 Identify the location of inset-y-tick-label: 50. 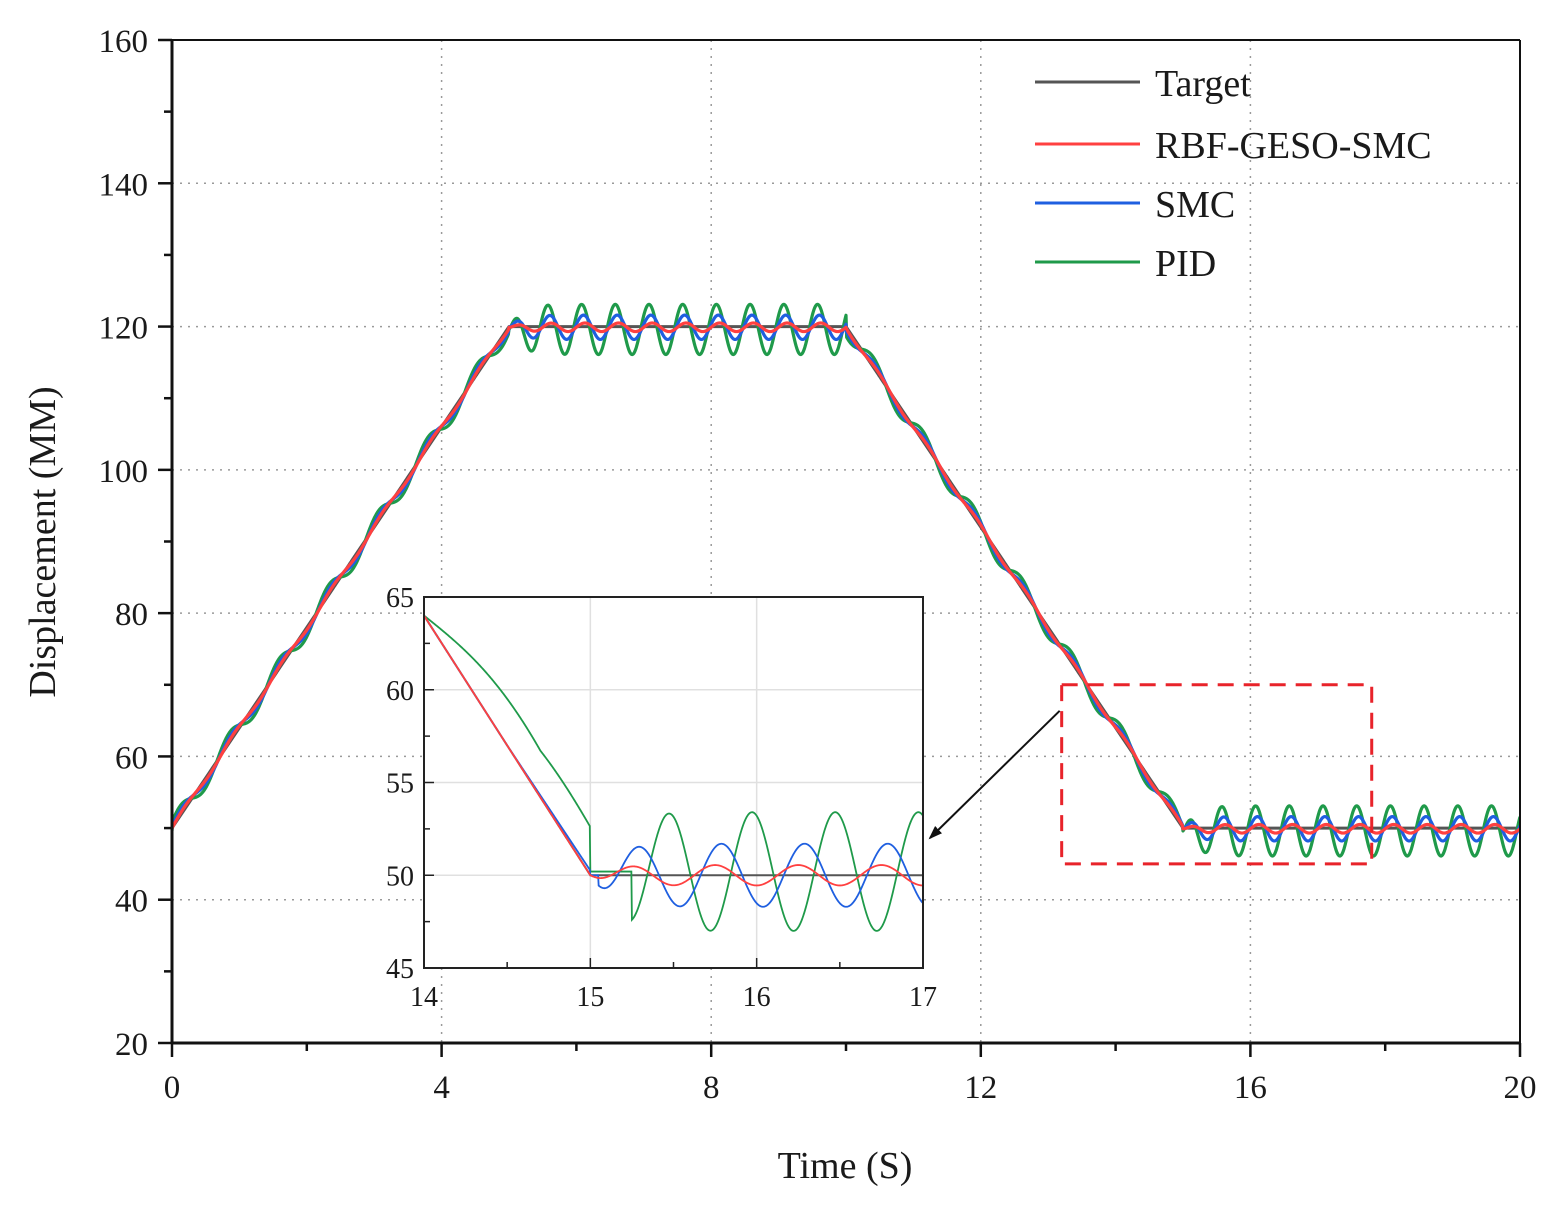
(400, 876).